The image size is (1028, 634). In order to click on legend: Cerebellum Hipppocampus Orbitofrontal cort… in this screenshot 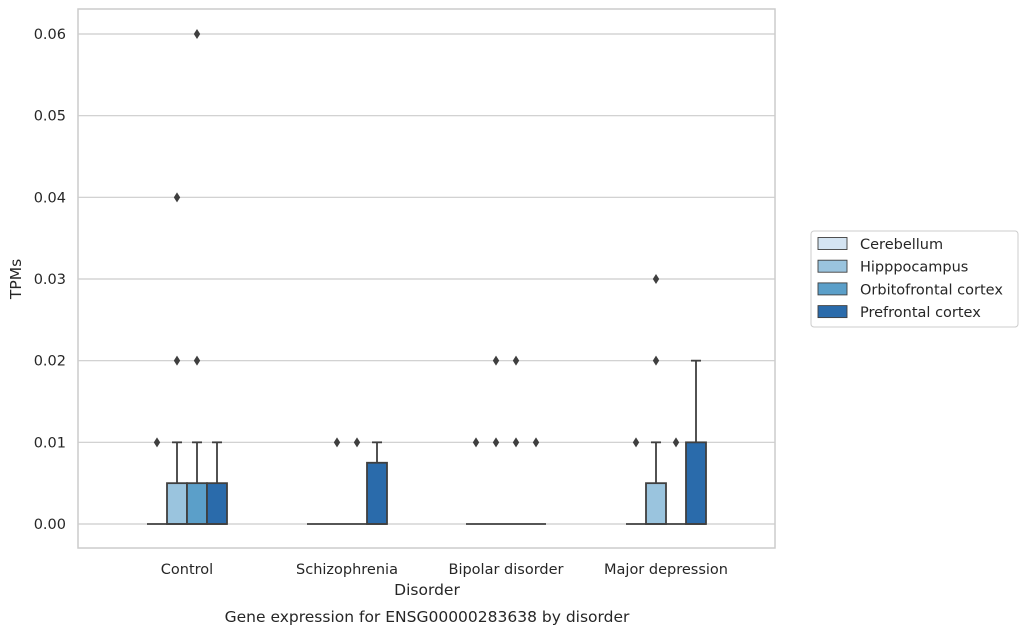, I will do `click(914, 279)`.